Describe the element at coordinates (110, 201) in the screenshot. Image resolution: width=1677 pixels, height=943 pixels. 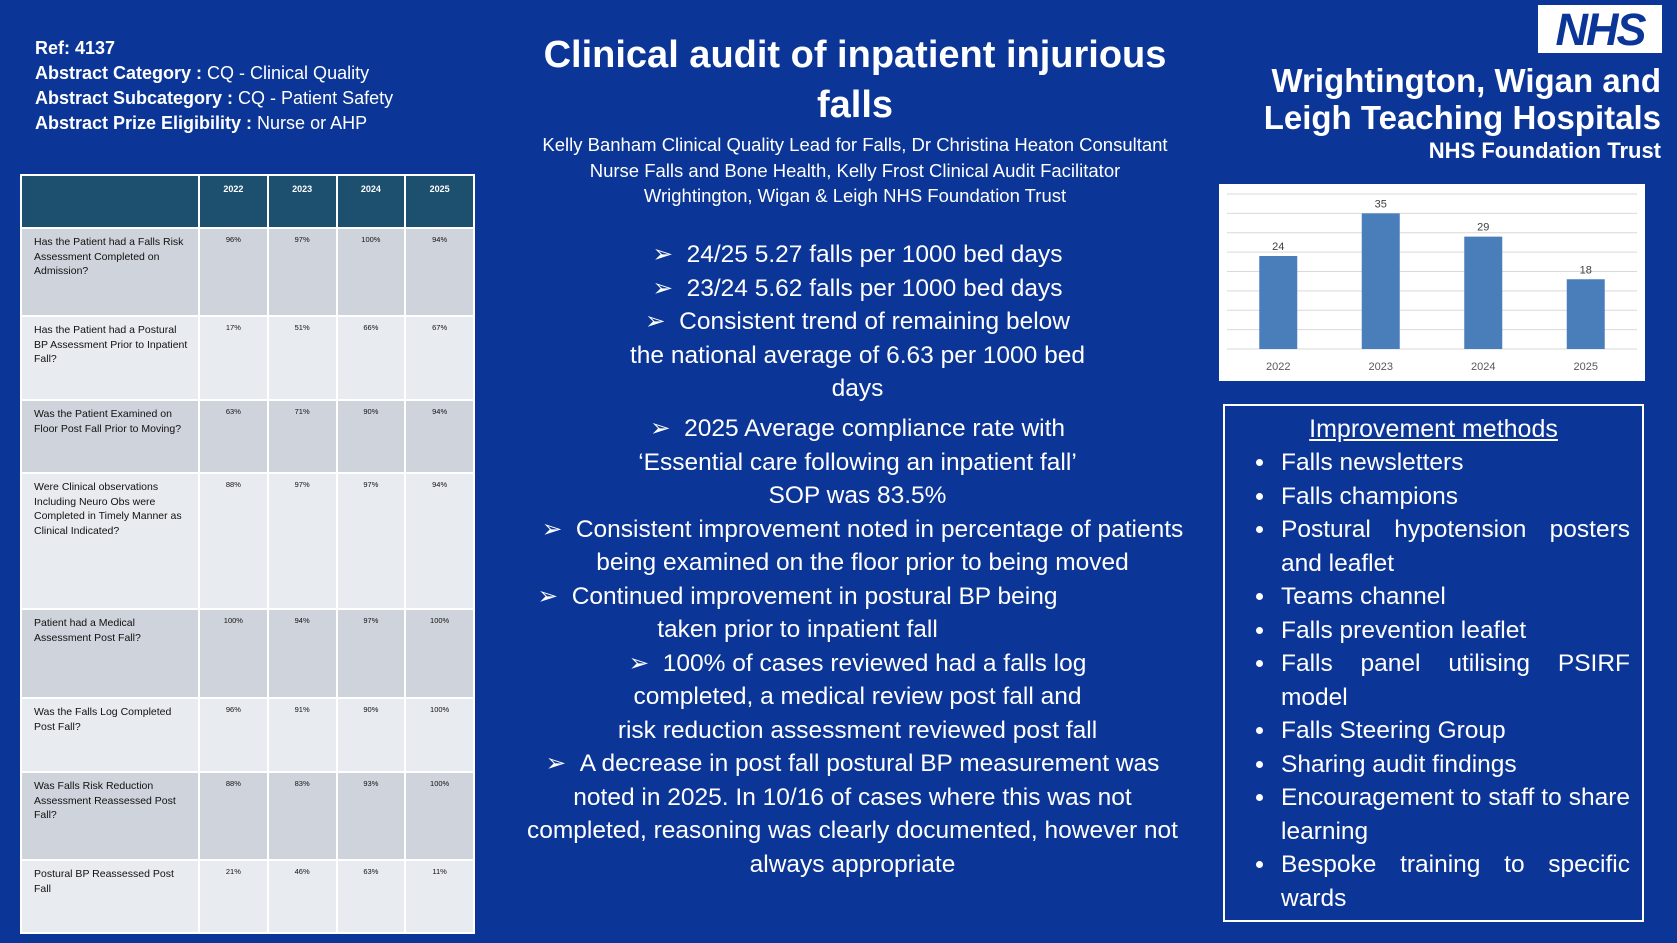
I see `table-header-blank` at that location.